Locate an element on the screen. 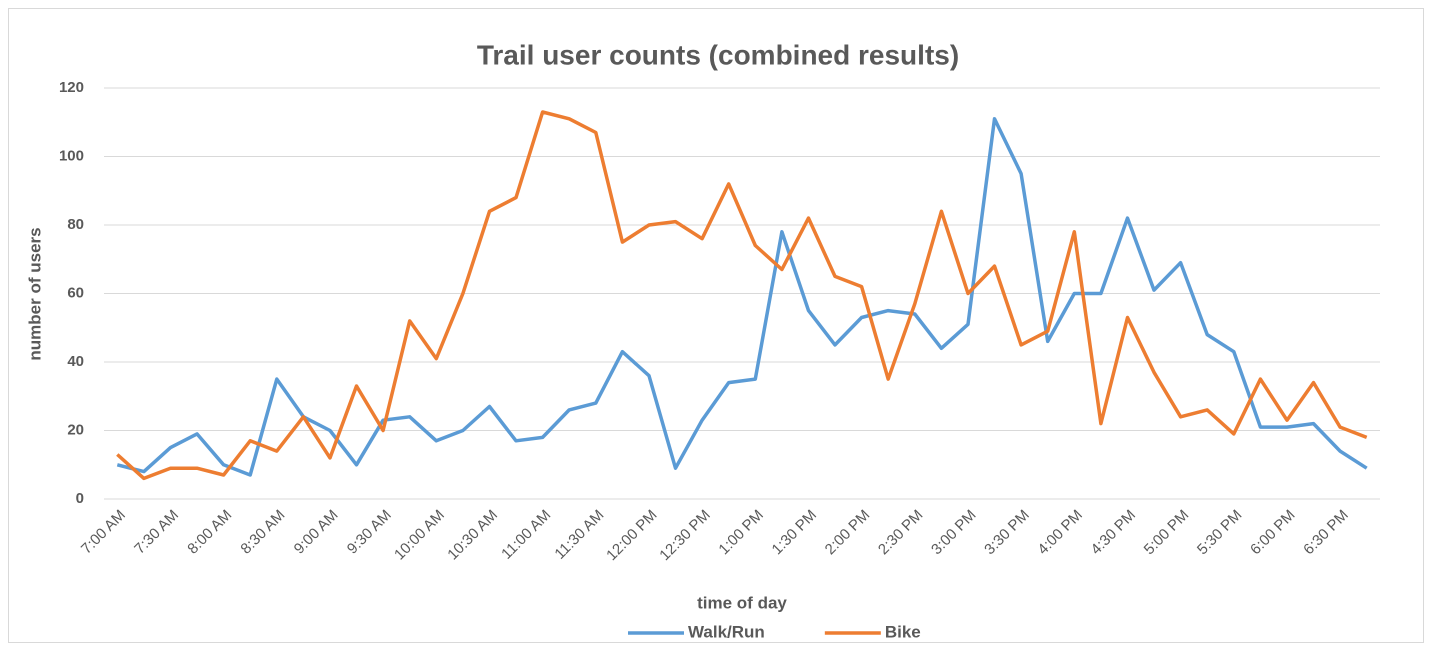 This screenshot has height=649, width=1432. y-tick-label: 20 is located at coordinates (75, 429).